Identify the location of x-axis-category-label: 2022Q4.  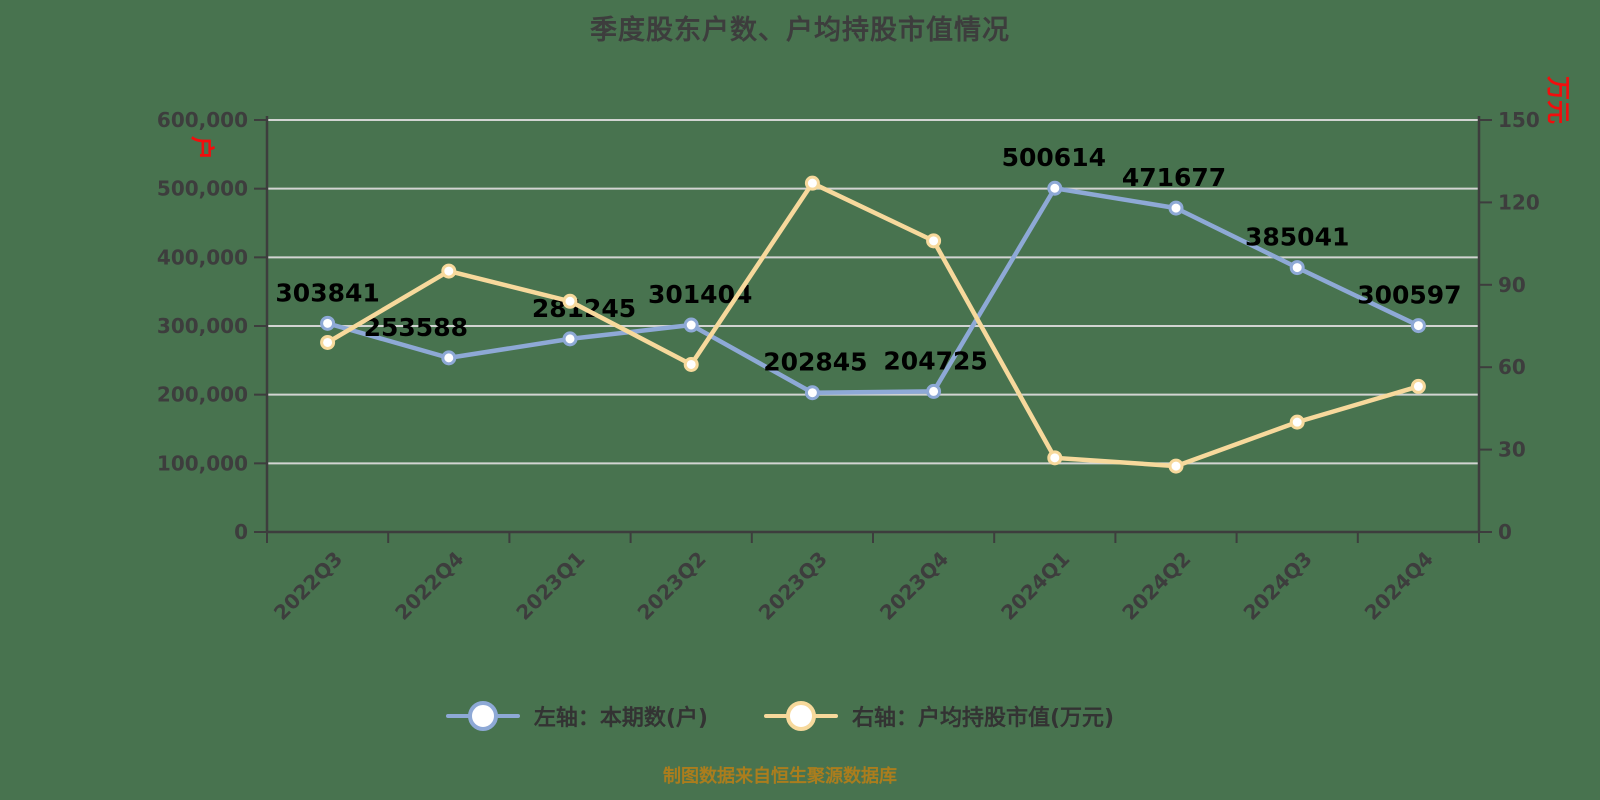
(429, 586).